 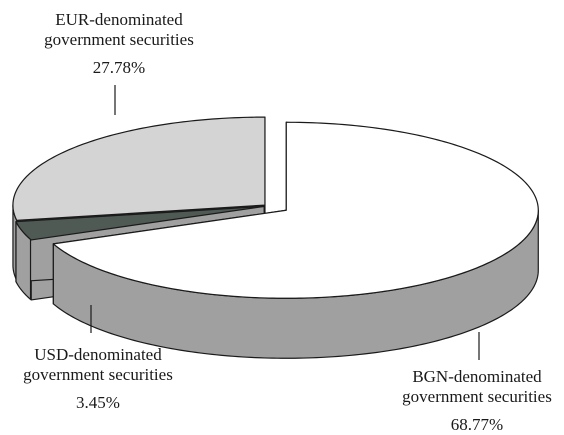 I want to click on slice-top-eur, so click(x=139, y=168).